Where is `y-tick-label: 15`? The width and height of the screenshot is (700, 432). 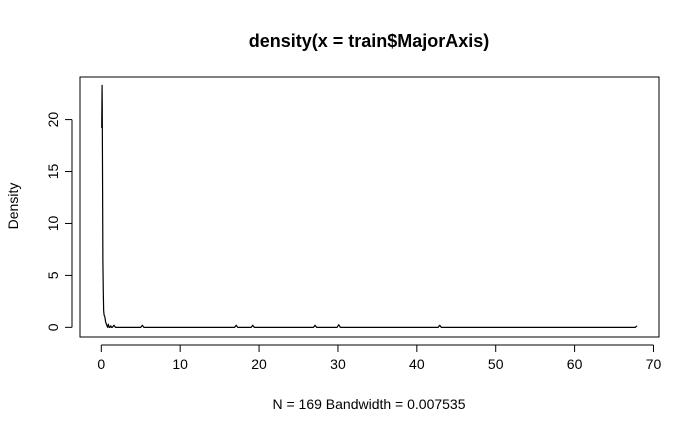
y-tick-label: 15 is located at coordinates (53, 172).